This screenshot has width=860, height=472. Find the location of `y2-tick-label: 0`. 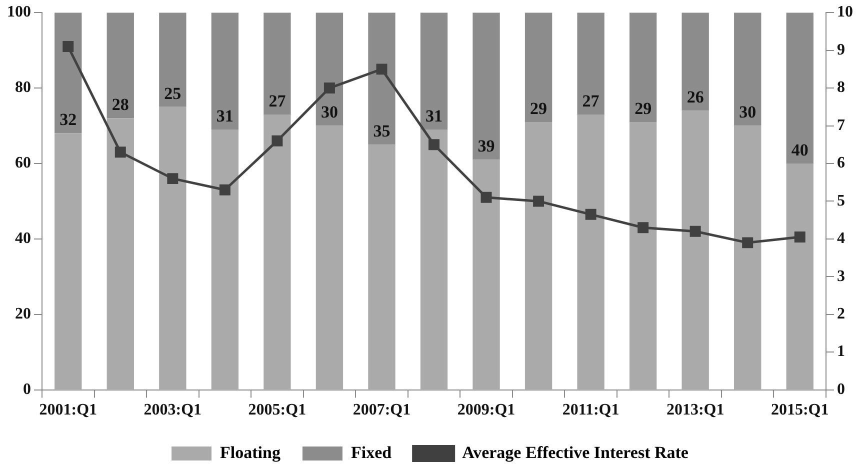

y2-tick-label: 0 is located at coordinates (841, 389).